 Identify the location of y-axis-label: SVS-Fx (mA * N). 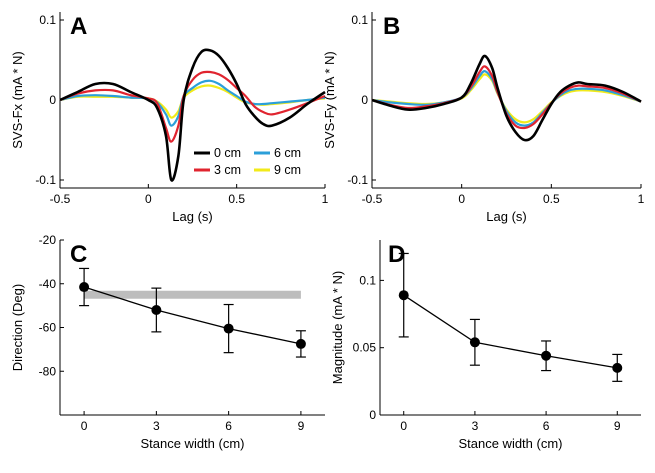
(17, 100).